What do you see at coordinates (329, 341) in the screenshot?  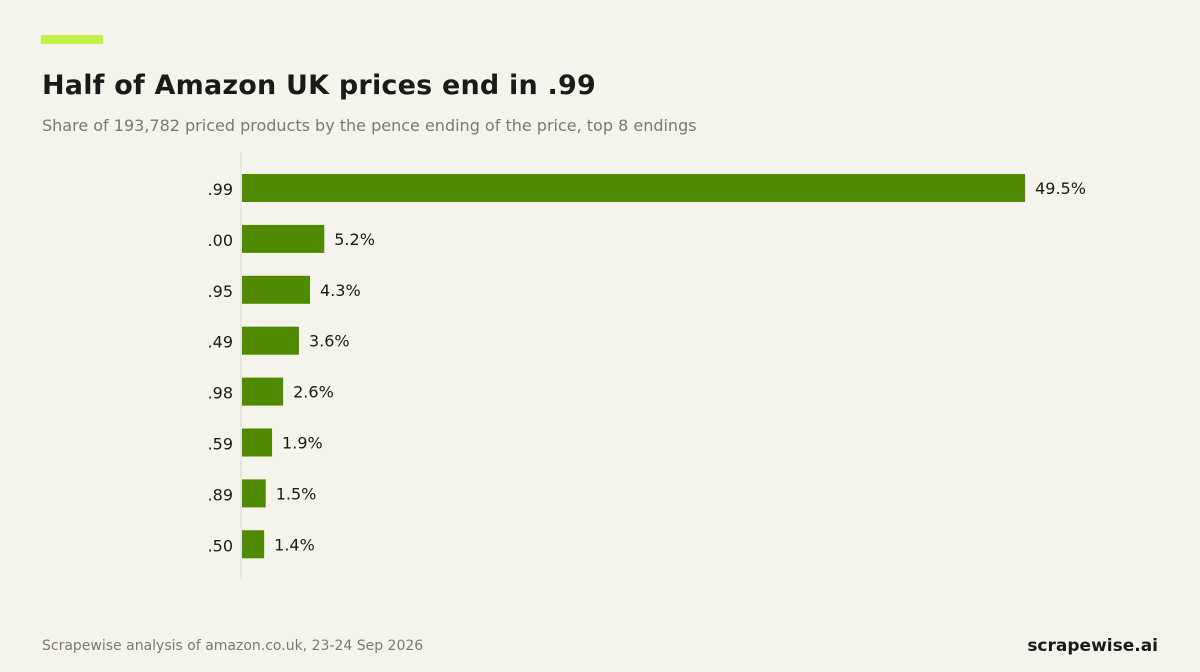 I see `value-label: 3.6%` at bounding box center [329, 341].